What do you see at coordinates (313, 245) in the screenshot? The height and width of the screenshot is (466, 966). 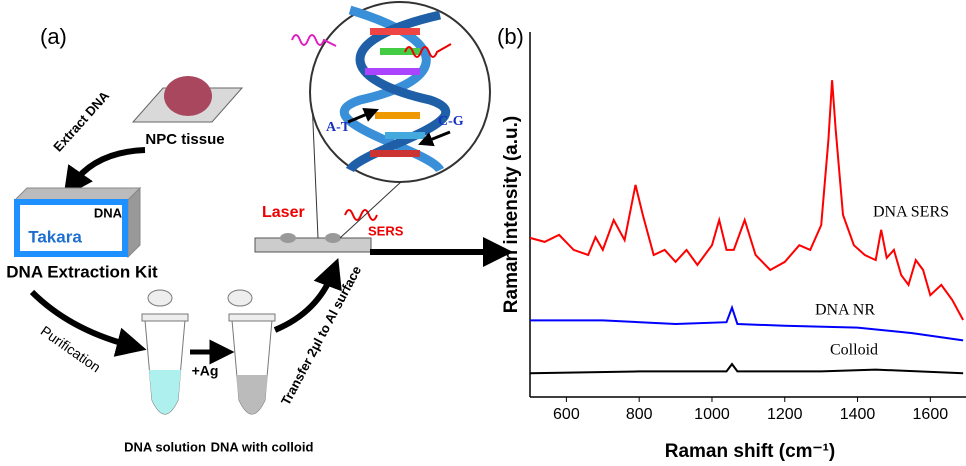 I see `substrate` at bounding box center [313, 245].